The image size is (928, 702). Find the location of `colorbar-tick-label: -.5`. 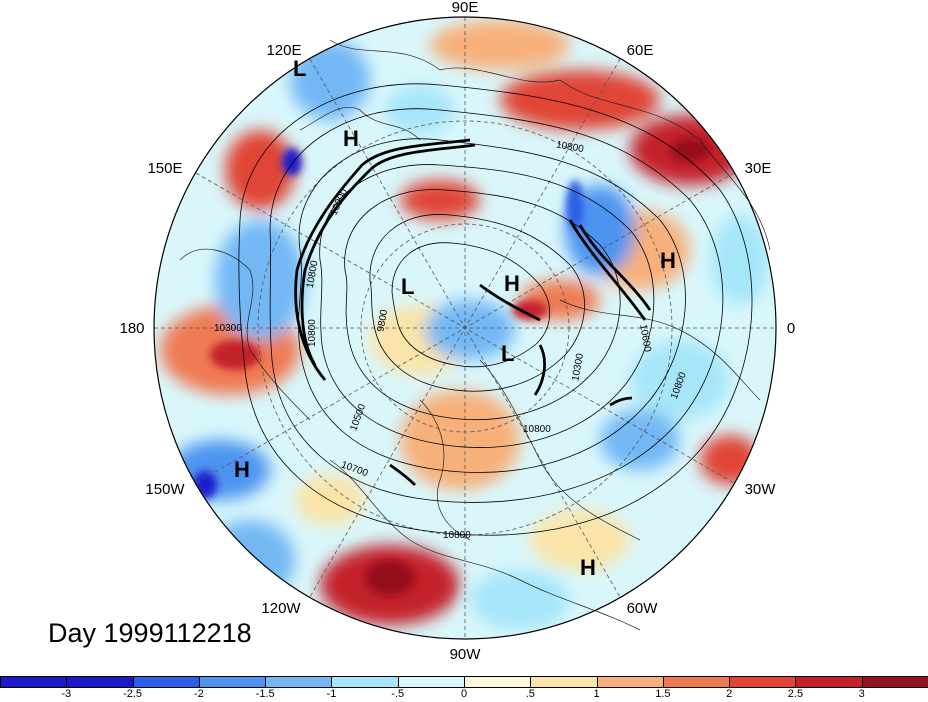

colorbar-tick-label: -.5 is located at coordinates (398, 694).